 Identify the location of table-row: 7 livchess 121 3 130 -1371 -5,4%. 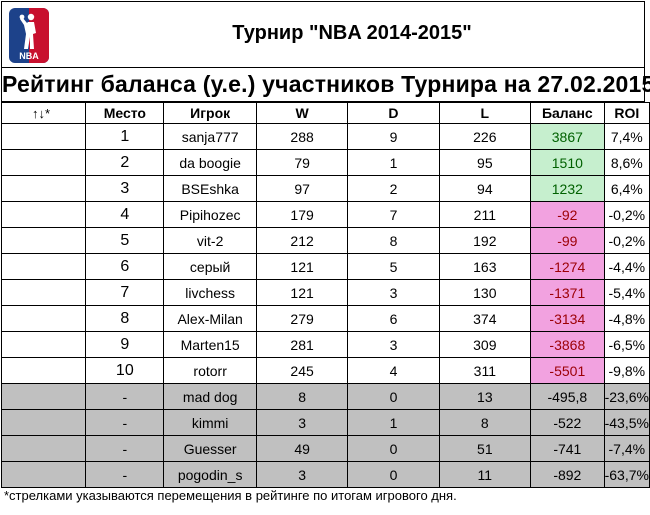
(325, 292).